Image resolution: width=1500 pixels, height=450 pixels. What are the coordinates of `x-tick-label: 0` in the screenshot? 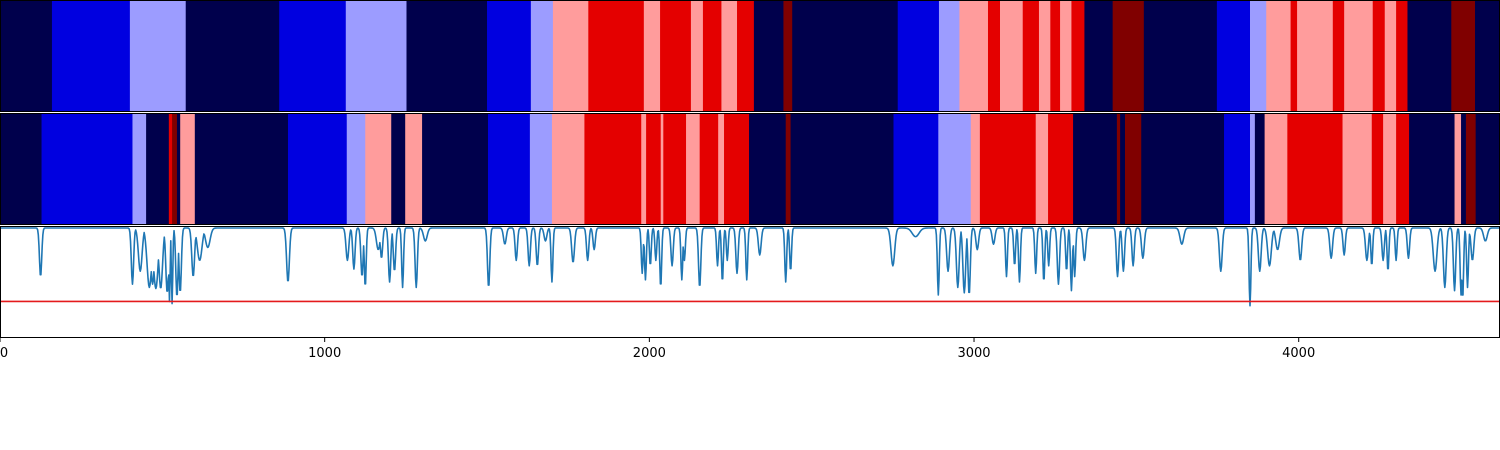 It's located at (4, 353).